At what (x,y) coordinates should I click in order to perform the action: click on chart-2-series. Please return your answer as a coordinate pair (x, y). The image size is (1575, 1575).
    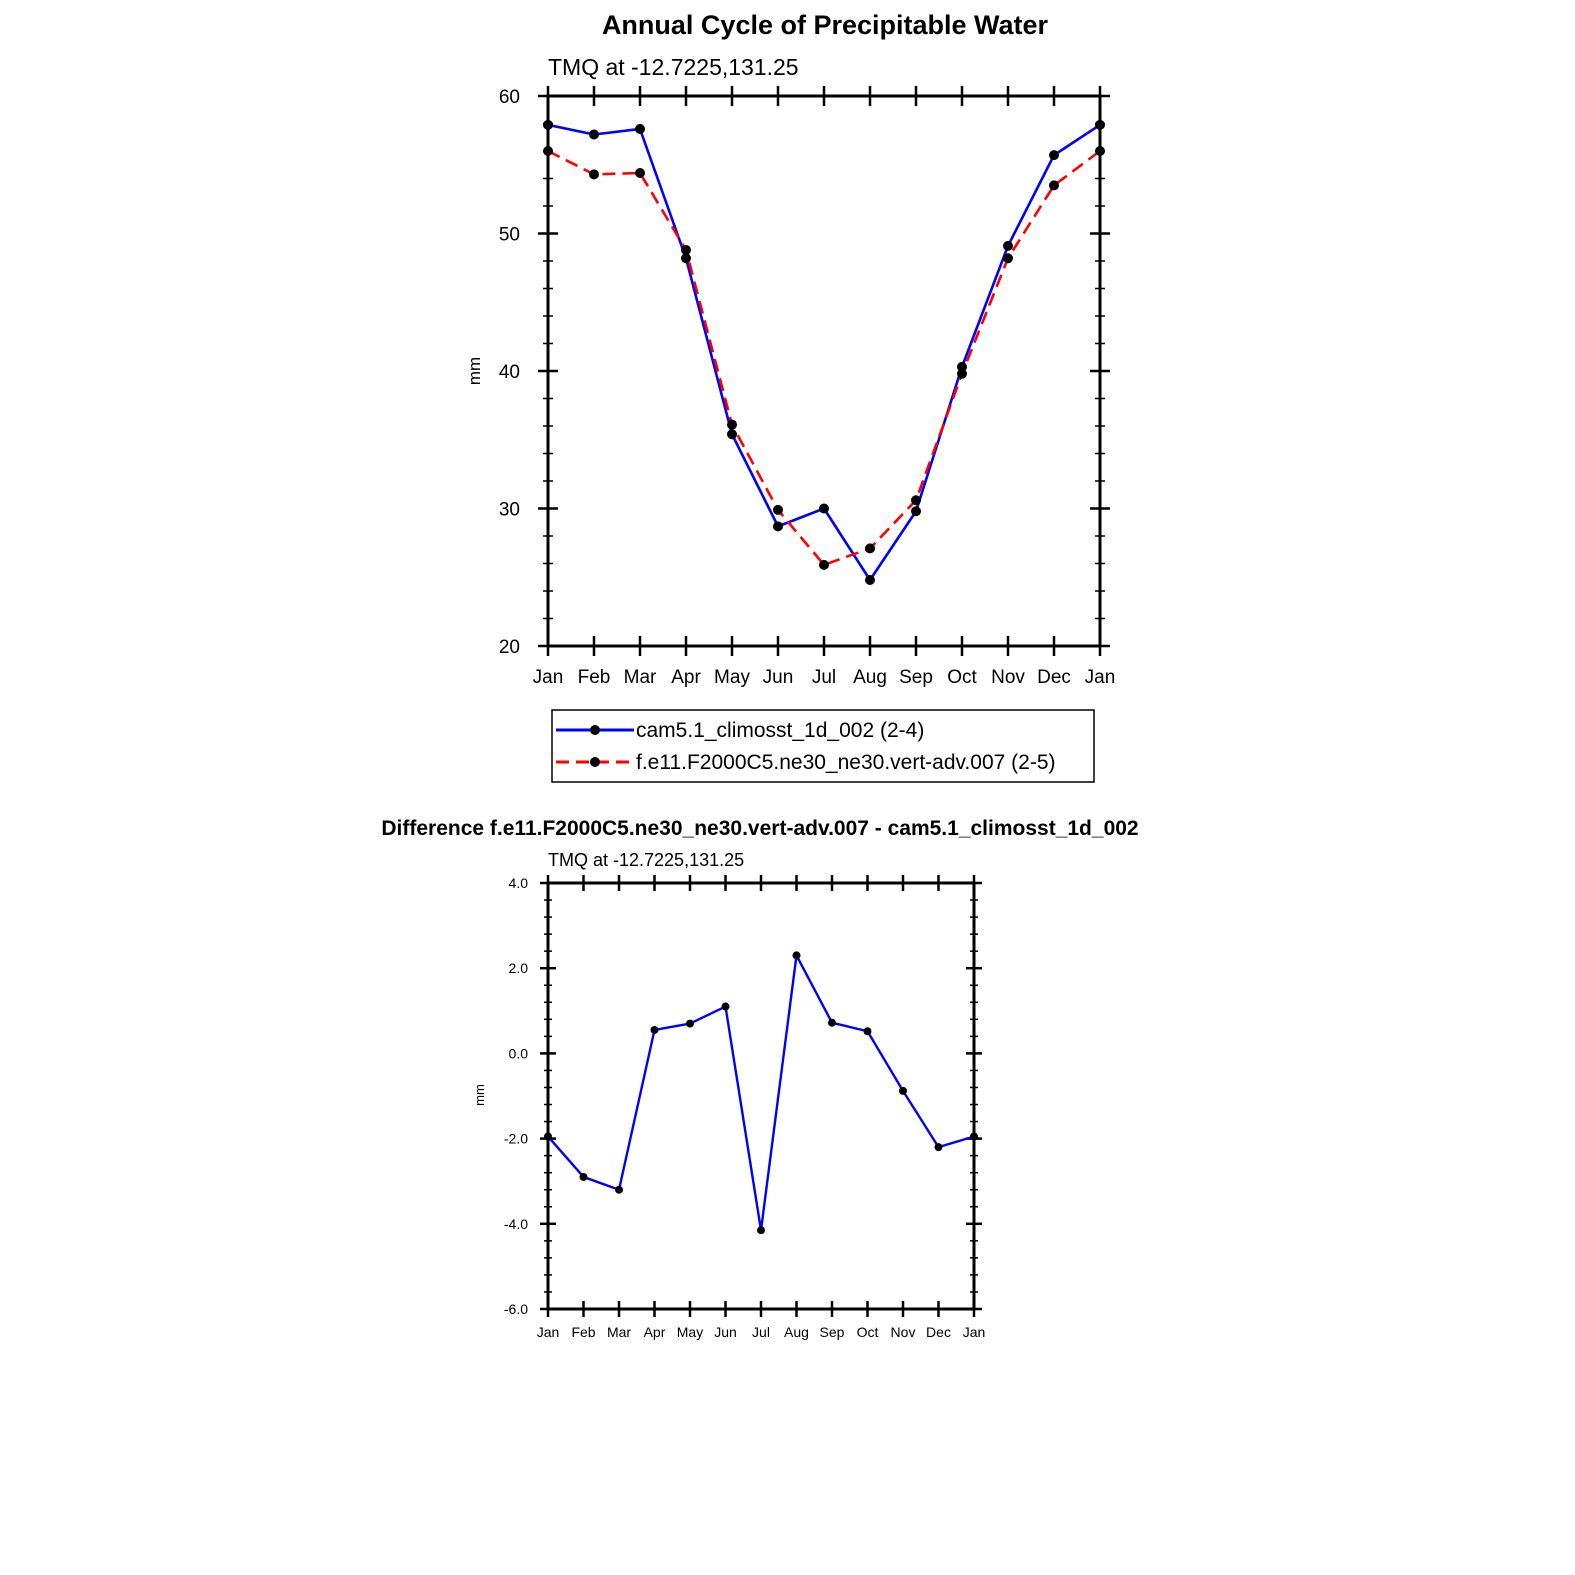
    Looking at the image, I should click on (761, 1093).